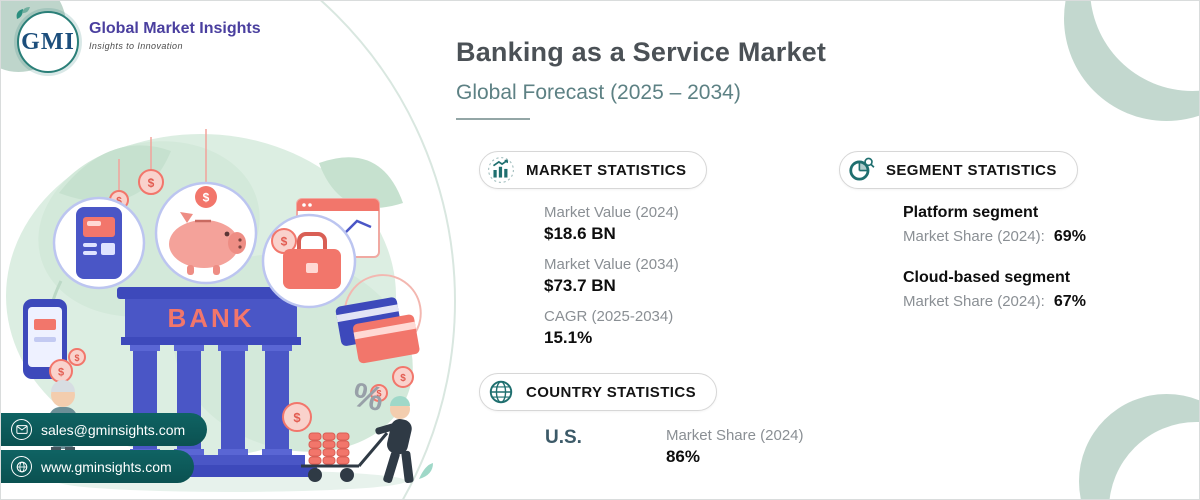 This screenshot has width=1200, height=500. Describe the element at coordinates (136, 46) in the screenshot. I see `brand-tagline: Insights to Innovation` at that location.